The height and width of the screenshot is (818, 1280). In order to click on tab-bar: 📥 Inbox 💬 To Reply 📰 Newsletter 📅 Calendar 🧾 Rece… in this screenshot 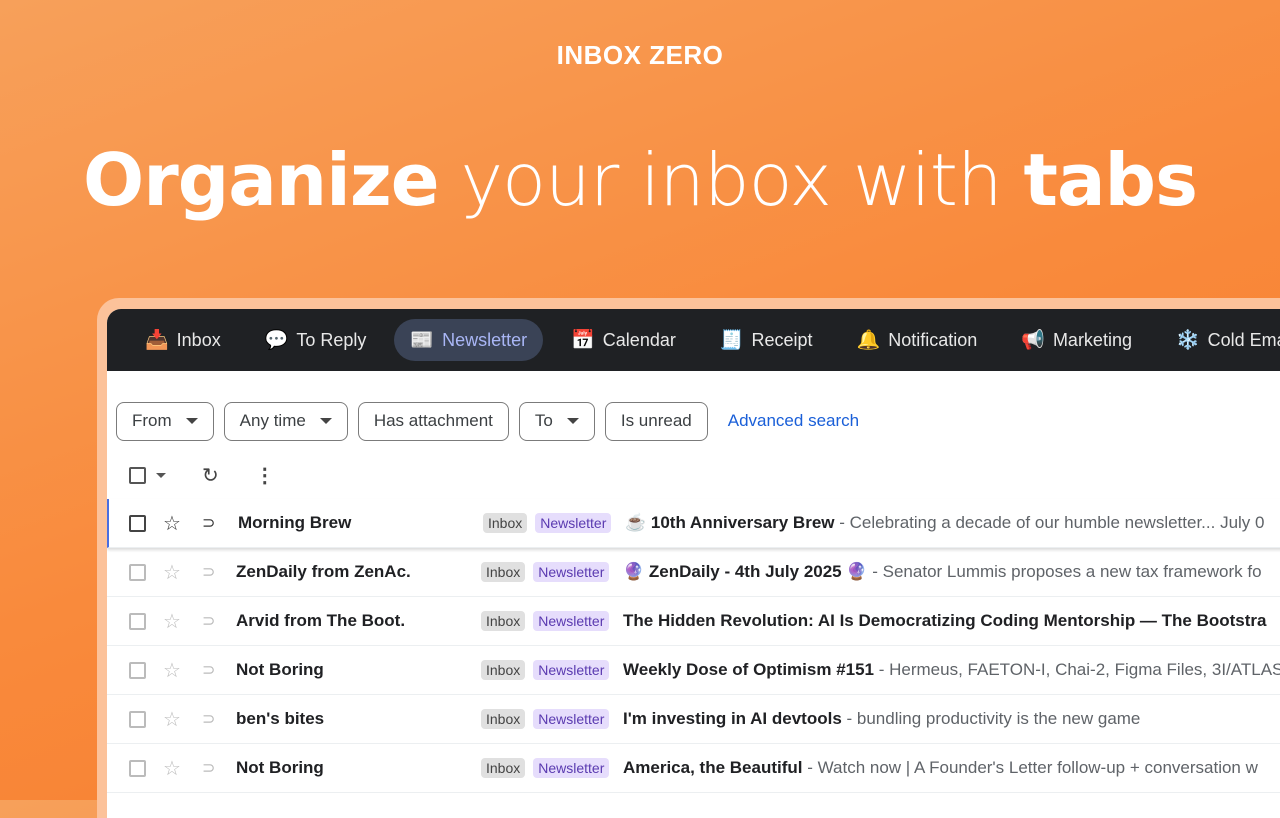, I will do `click(693, 340)`.